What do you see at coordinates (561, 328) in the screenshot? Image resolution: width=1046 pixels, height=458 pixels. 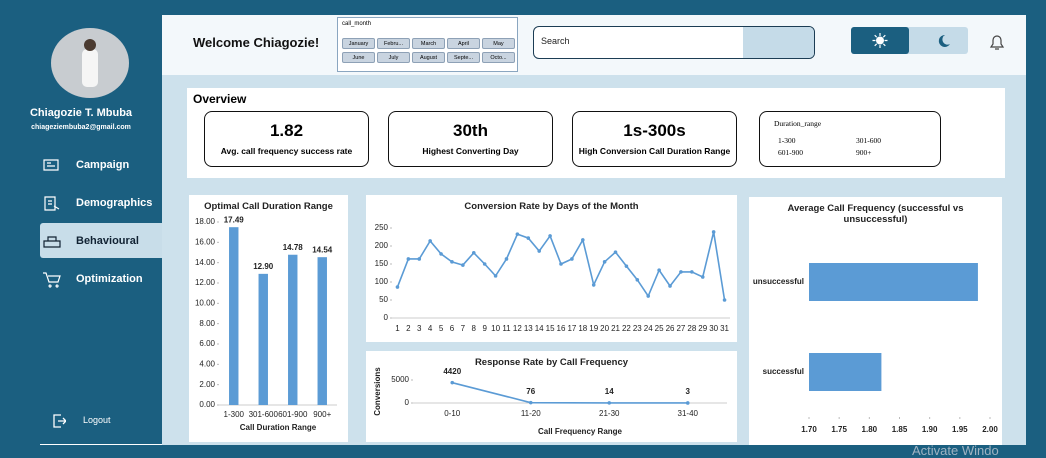 I see `x-tick-label: 16` at bounding box center [561, 328].